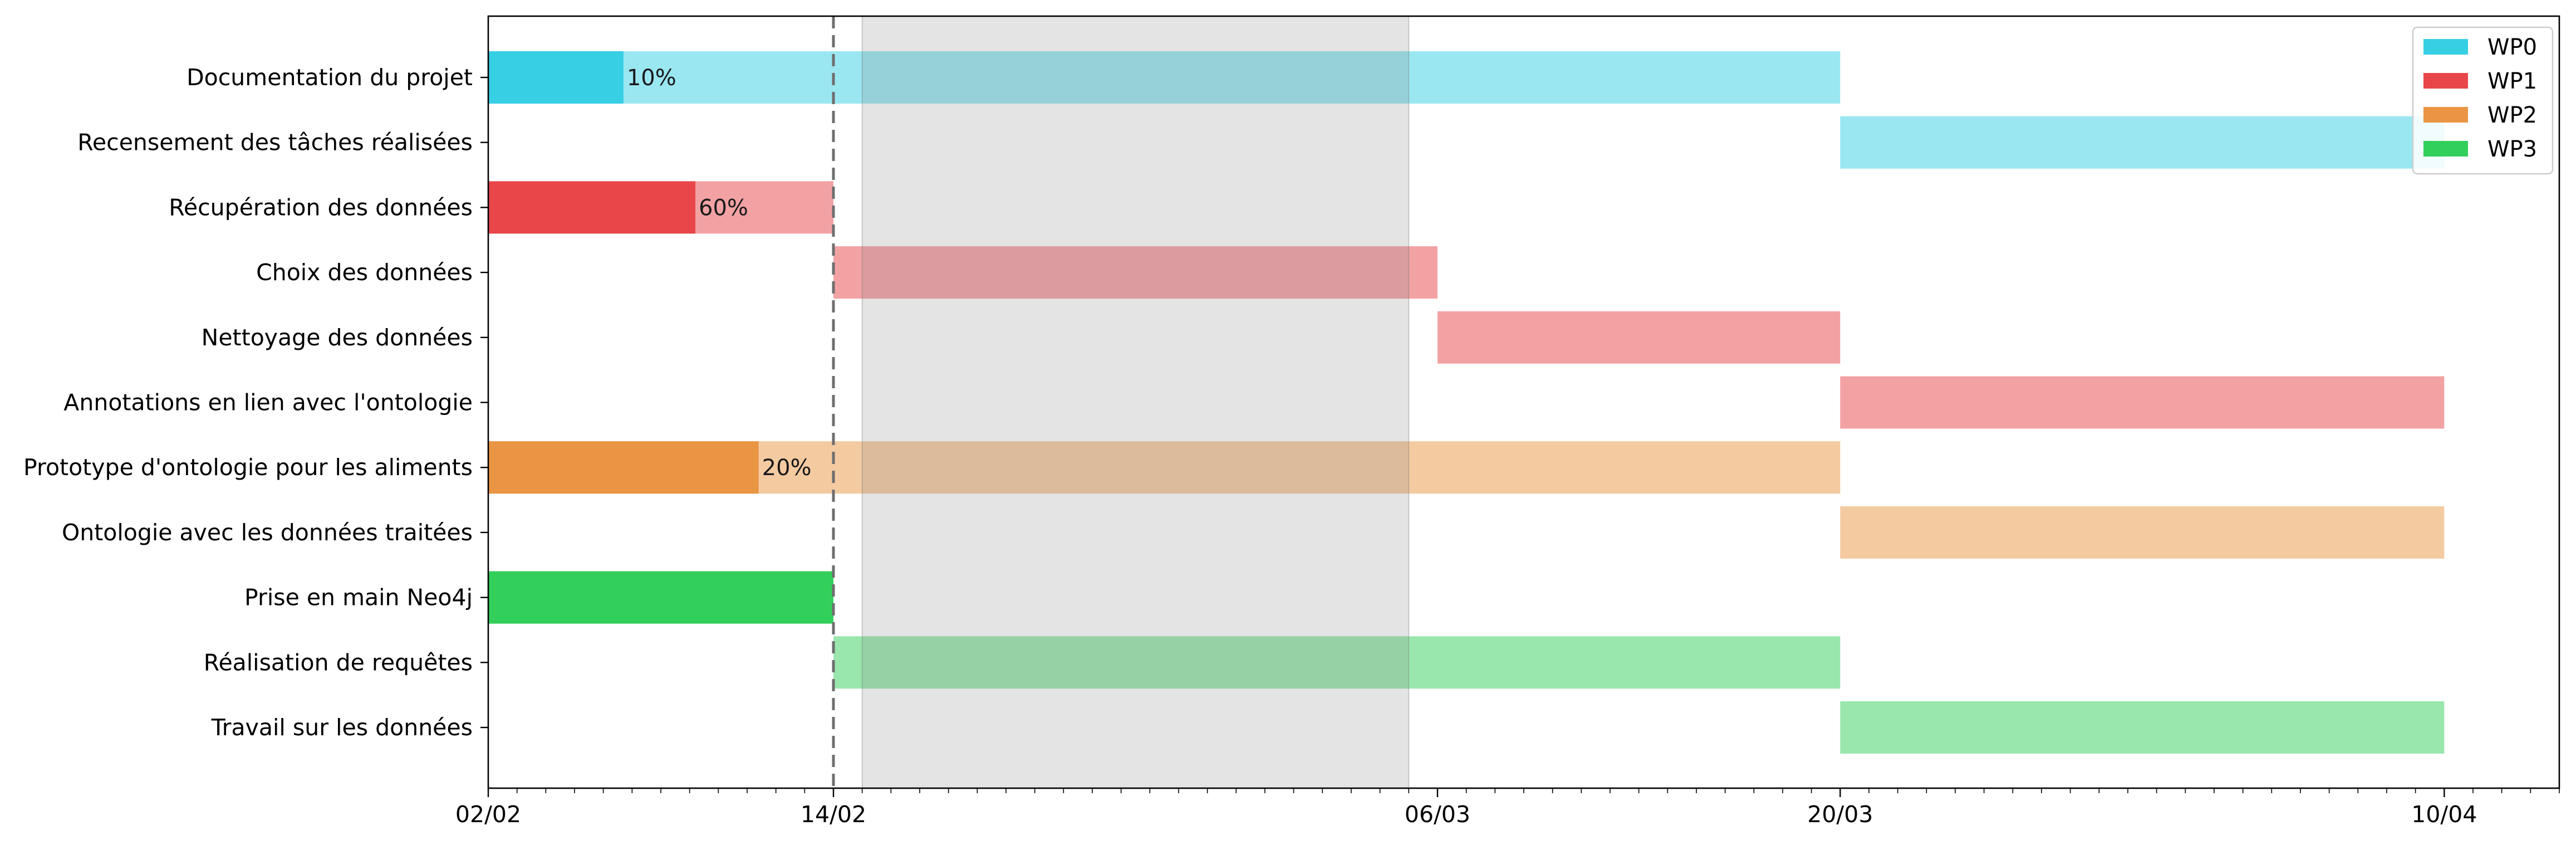  What do you see at coordinates (342, 727) in the screenshot?
I see `task-label: Travail sur les données` at bounding box center [342, 727].